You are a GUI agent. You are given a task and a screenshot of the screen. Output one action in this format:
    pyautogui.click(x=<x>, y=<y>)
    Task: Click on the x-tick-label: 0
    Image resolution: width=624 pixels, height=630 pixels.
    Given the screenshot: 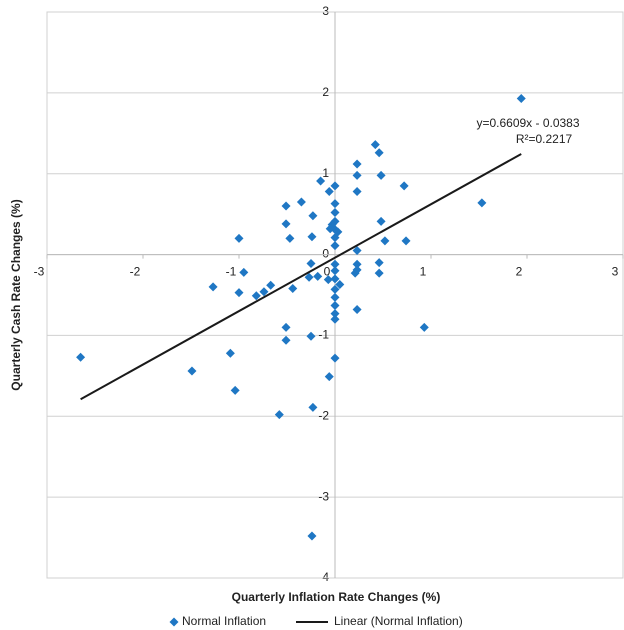 What is the action you would take?
    pyautogui.click(x=327, y=272)
    